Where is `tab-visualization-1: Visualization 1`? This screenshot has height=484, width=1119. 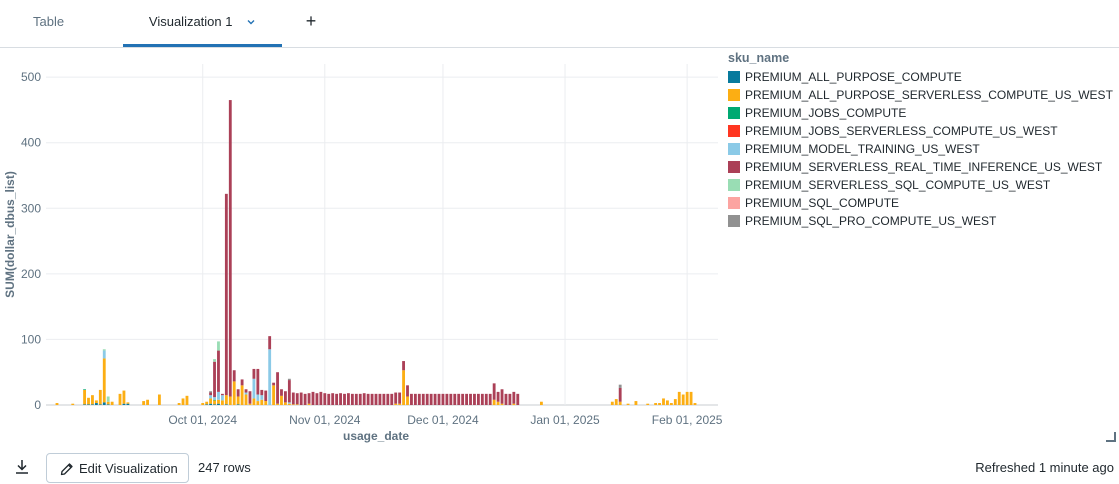
tab-visualization-1: Visualization 1 is located at coordinates (202, 23).